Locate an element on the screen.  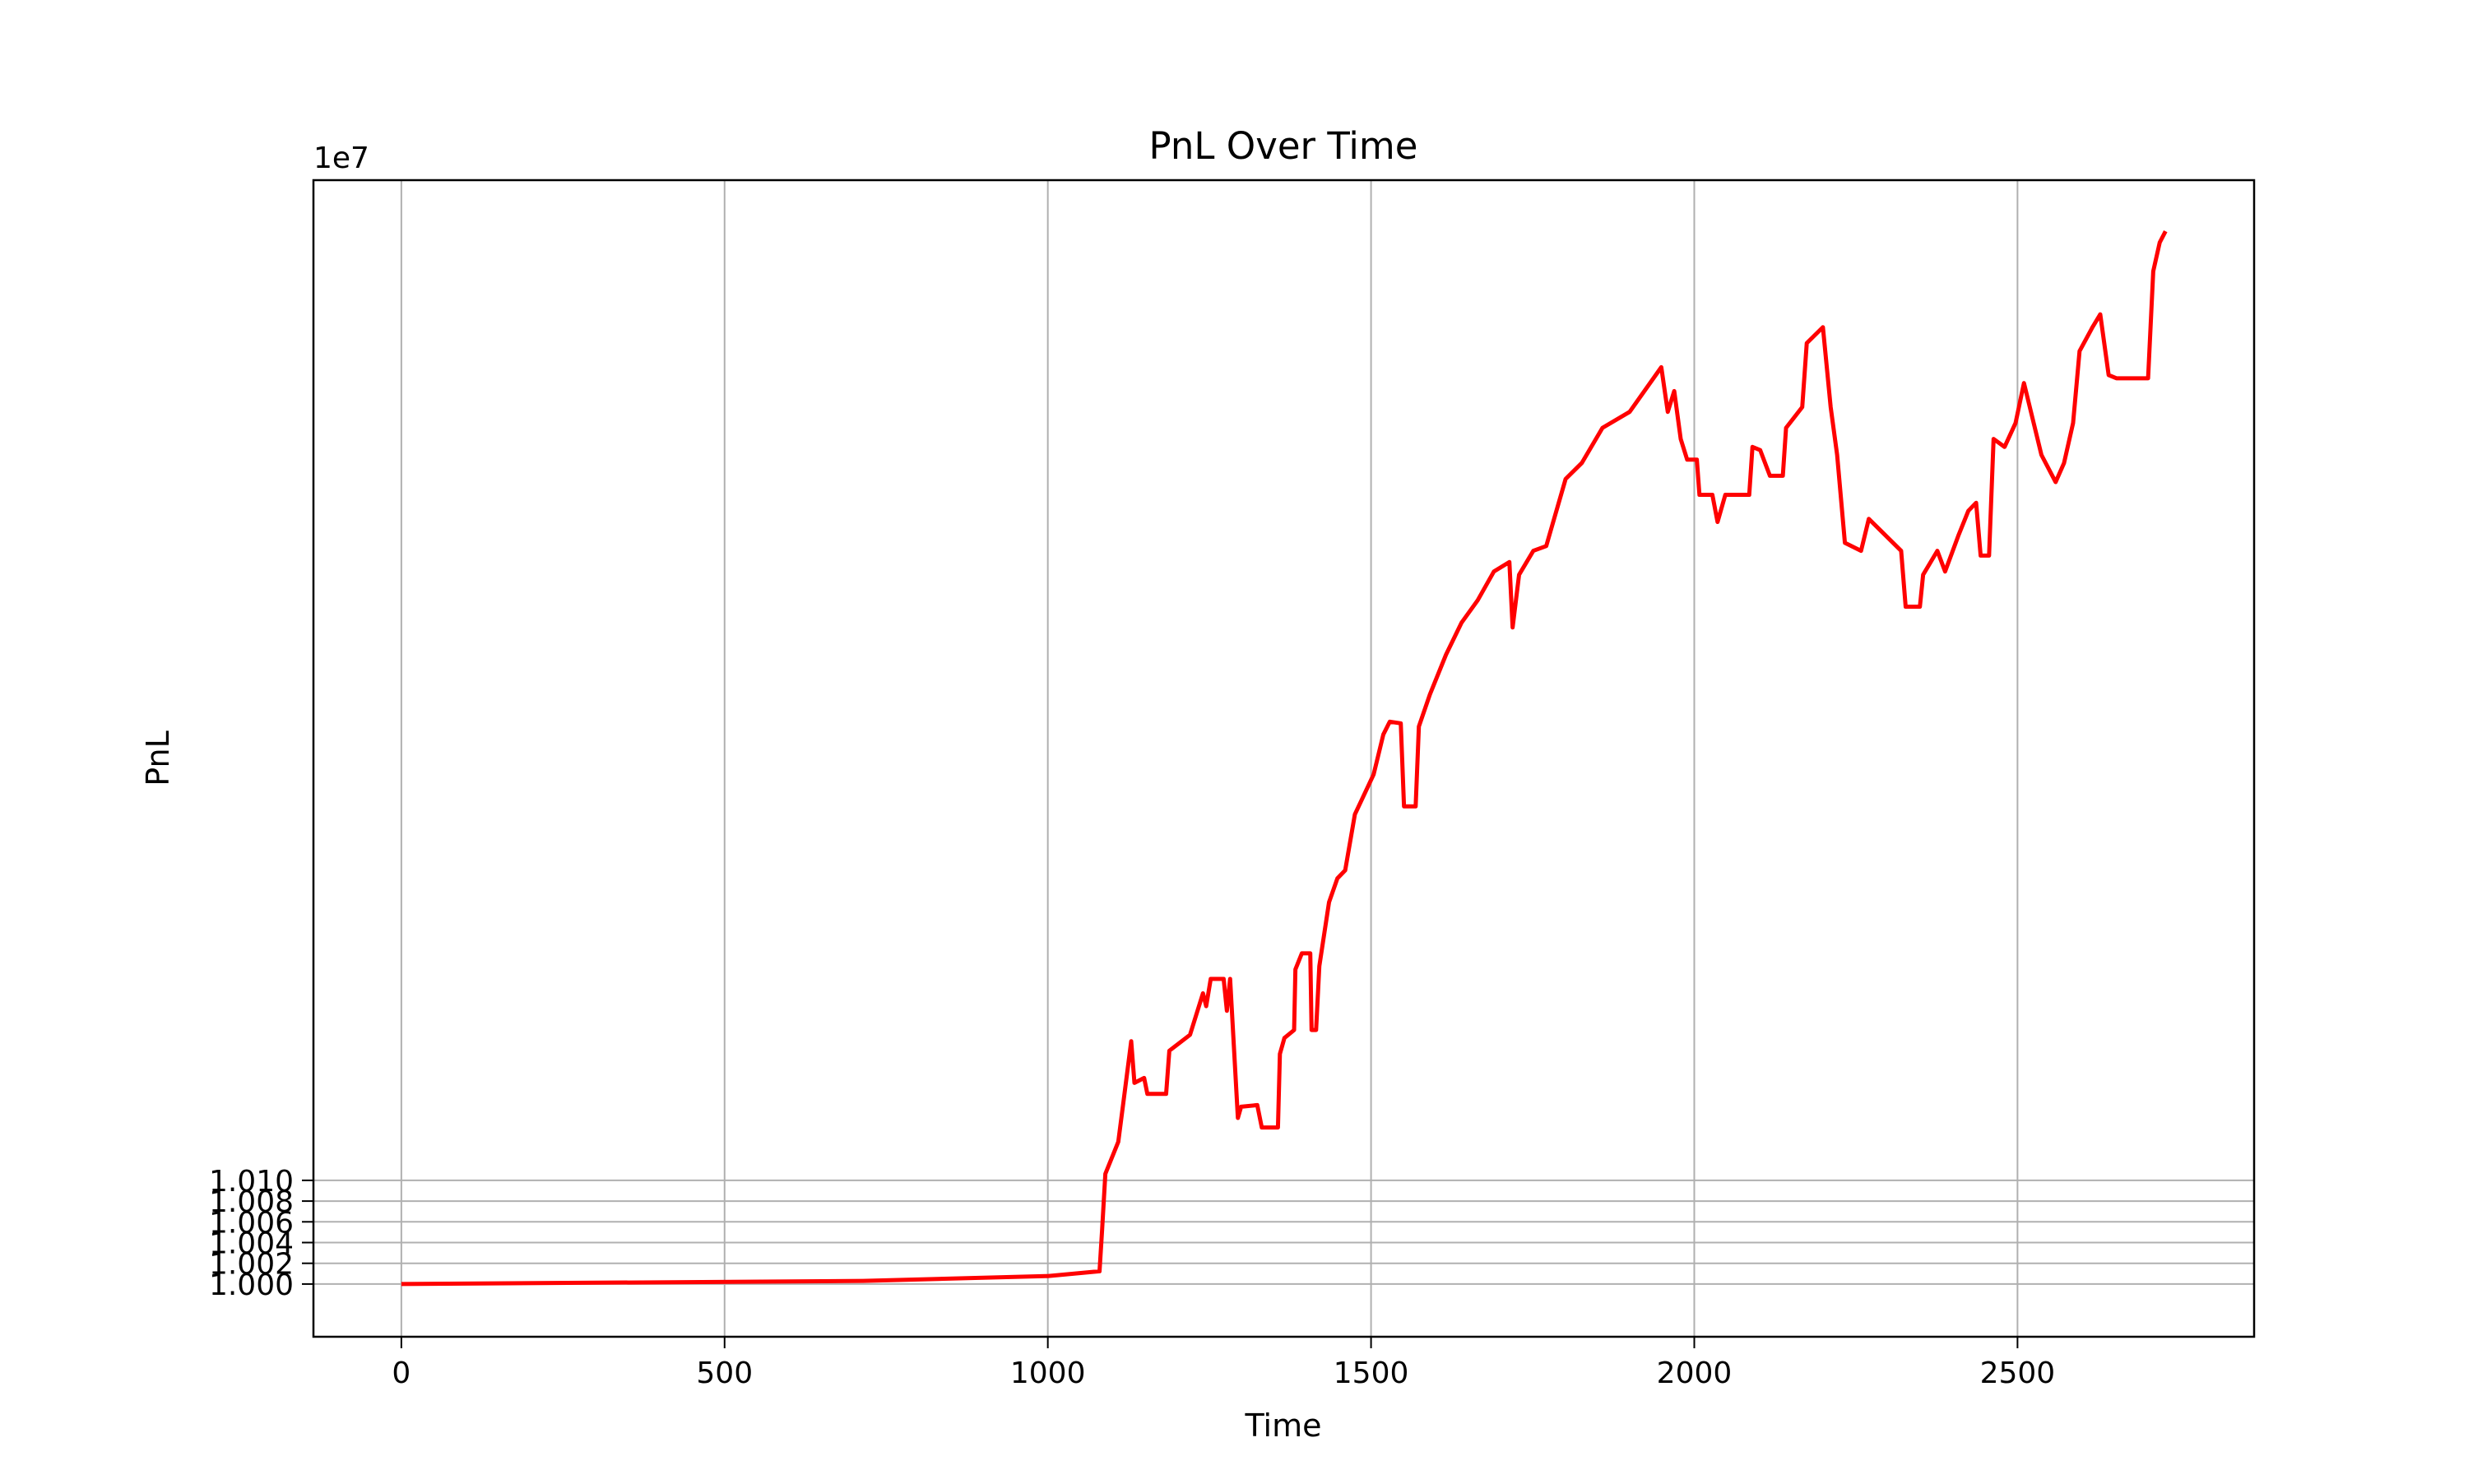
y-tick-label: 1.000 is located at coordinates (251, 1285).